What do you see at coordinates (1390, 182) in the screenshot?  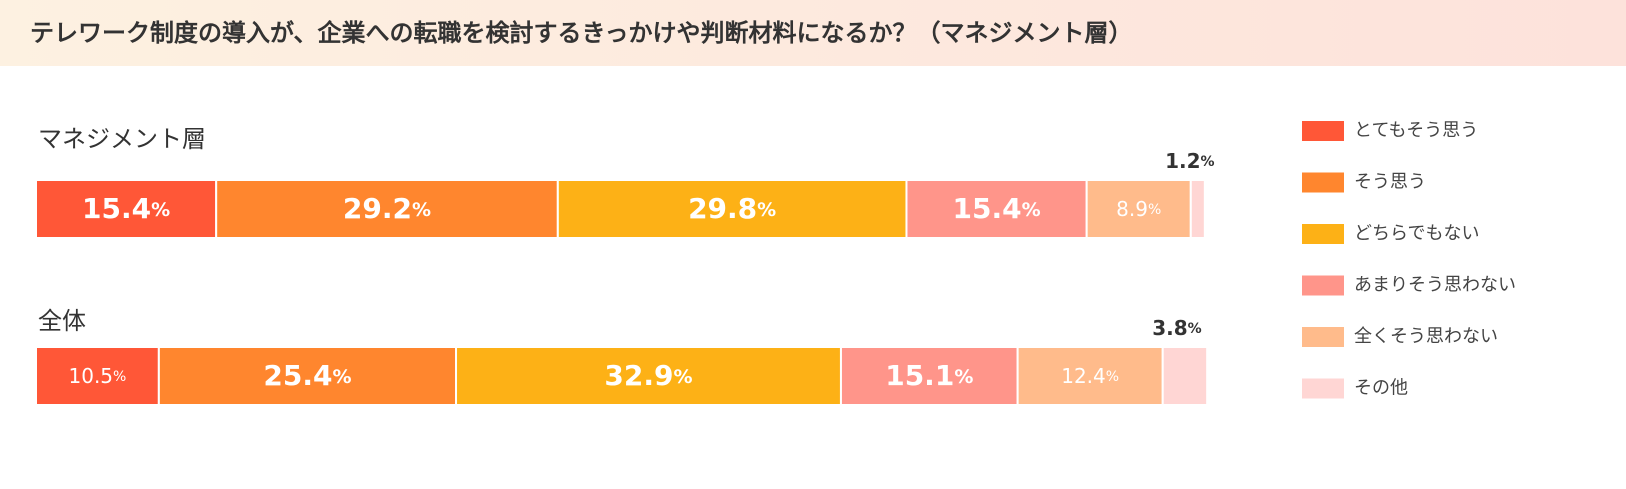 I see `legend-label: そう思う` at bounding box center [1390, 182].